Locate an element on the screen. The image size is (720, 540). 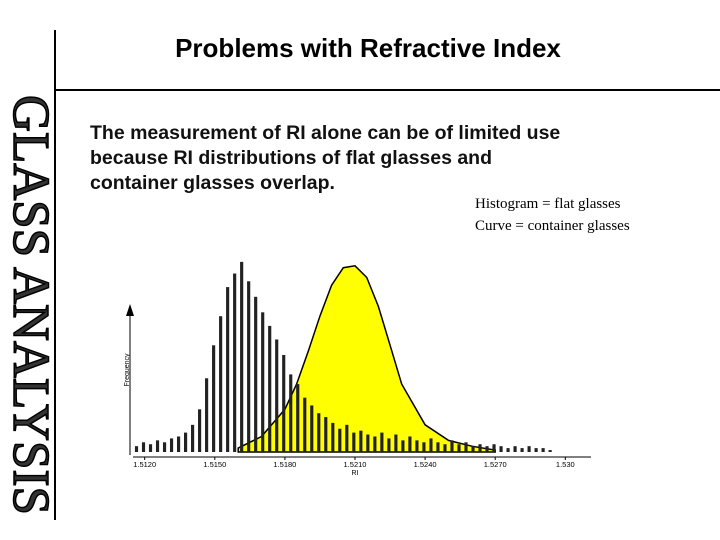
note: Histogram = flat glasses is located at coordinates (548, 204).